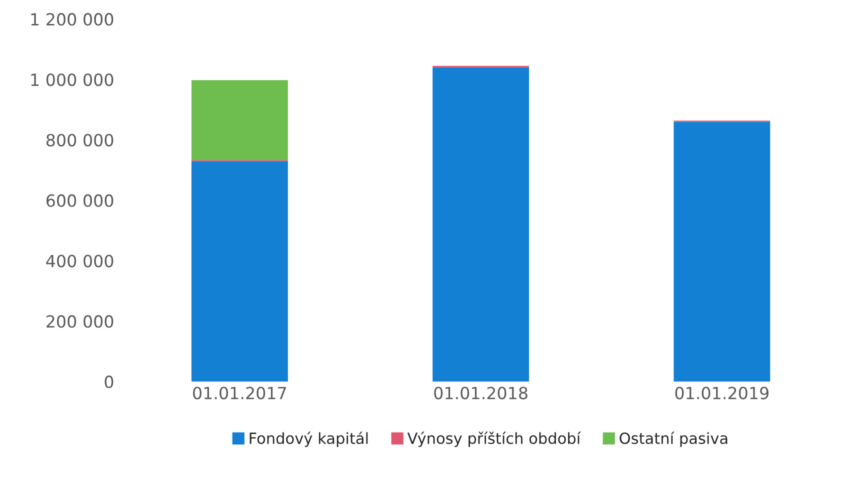 This screenshot has width=851, height=477. I want to click on y-tick-label: 800 000, so click(80, 140).